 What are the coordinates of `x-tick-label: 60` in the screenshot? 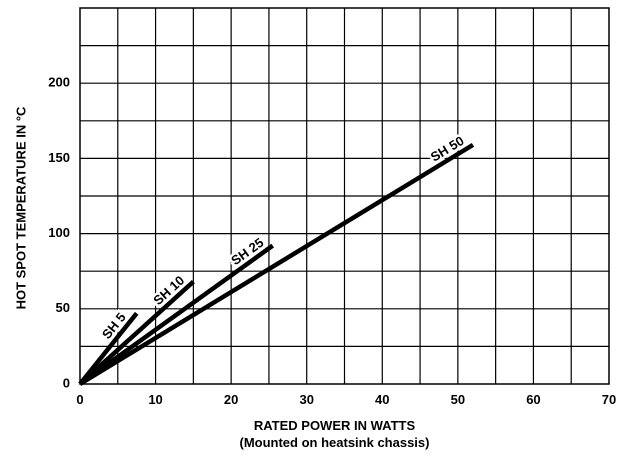 It's located at (533, 399).